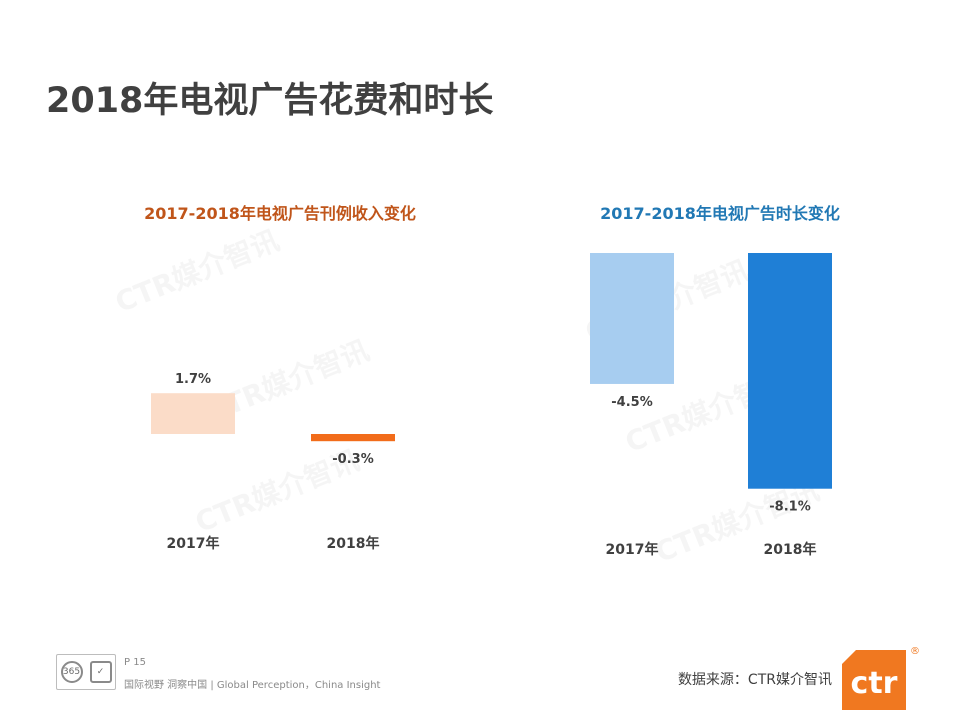 This screenshot has height=720, width=960. Describe the element at coordinates (100, 672) in the screenshot. I see `quality-seal-icon: ✓` at that location.